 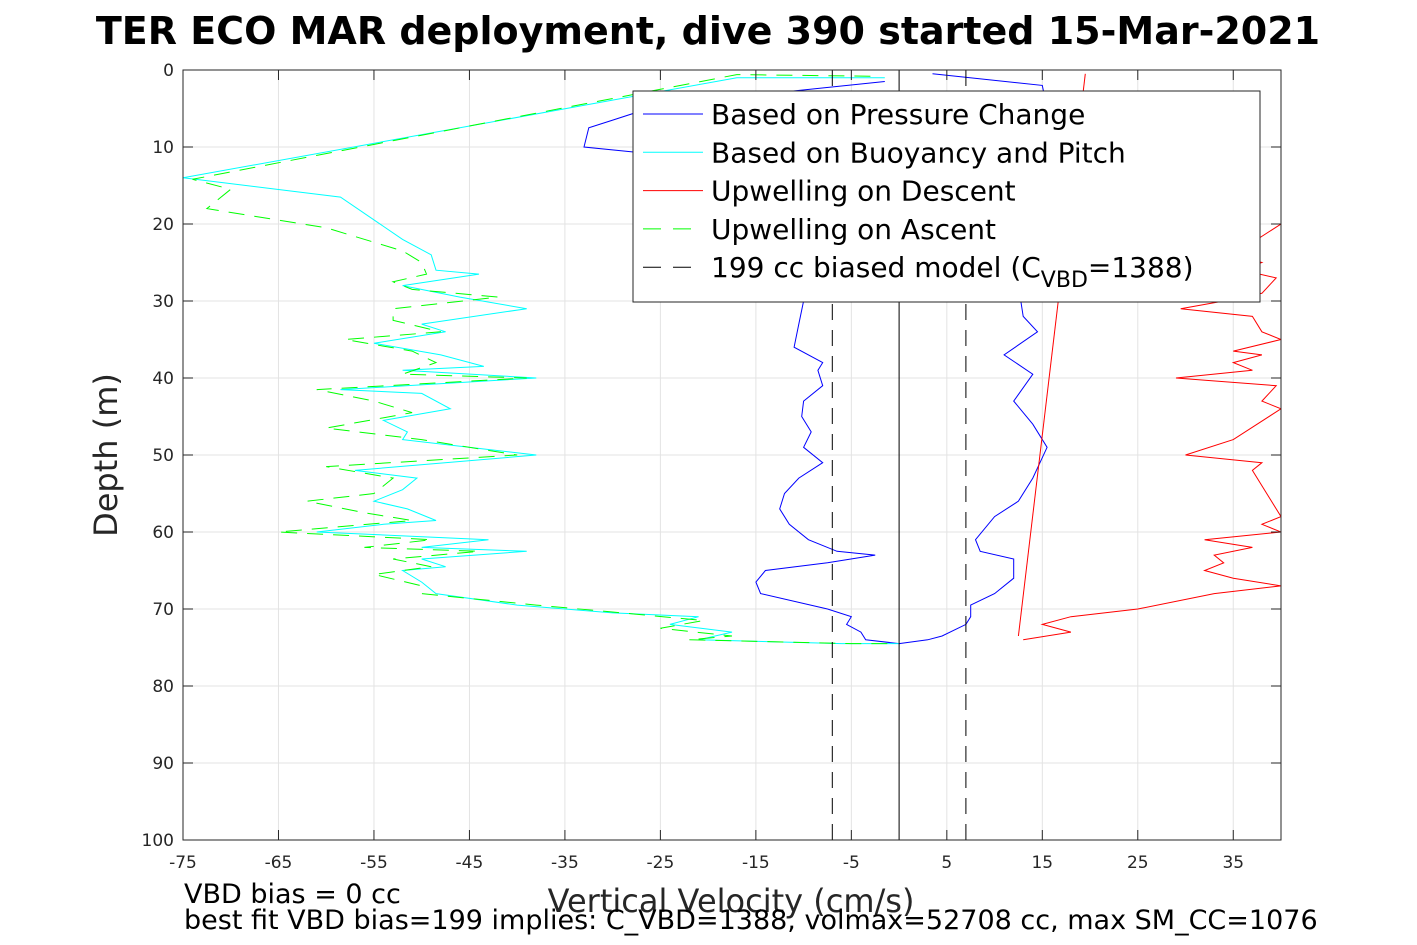 What do you see at coordinates (292, 894) in the screenshot?
I see `footnote-vbd-bias: VBD bias = 0 cc` at bounding box center [292, 894].